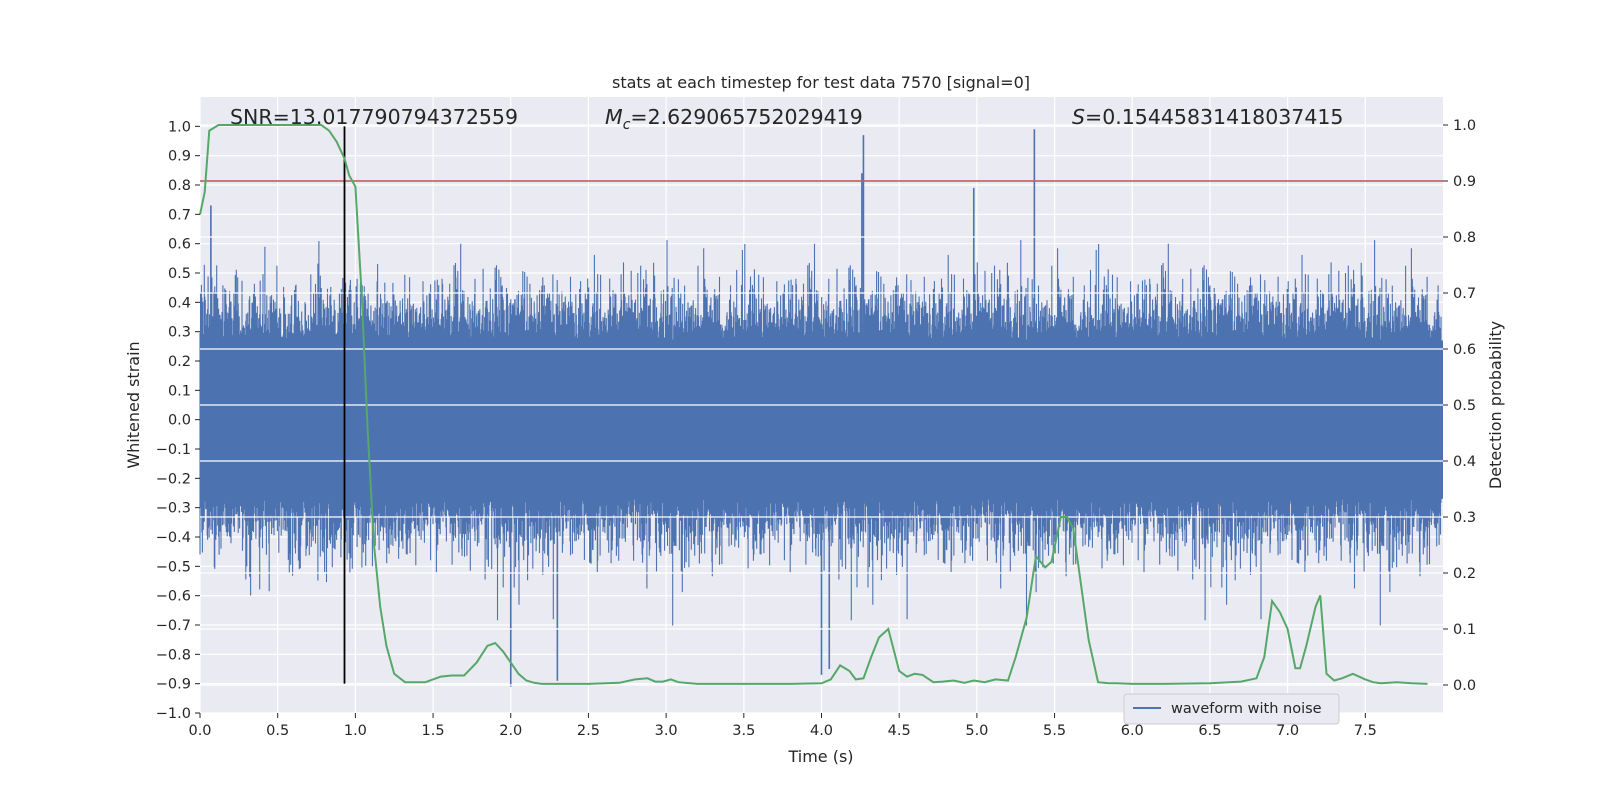  Describe the element at coordinates (173, 626) in the screenshot. I see `y-left-tick-label: −0.7` at that location.